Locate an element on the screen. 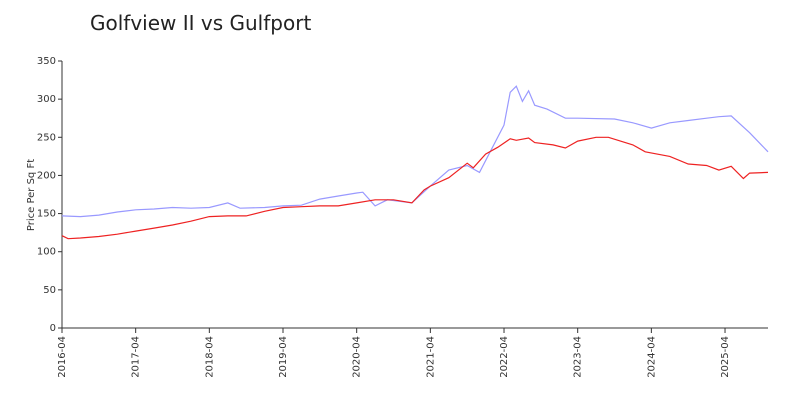 The height and width of the screenshot is (400, 800). x-tick-label: 2022-04 is located at coordinates (504, 357).